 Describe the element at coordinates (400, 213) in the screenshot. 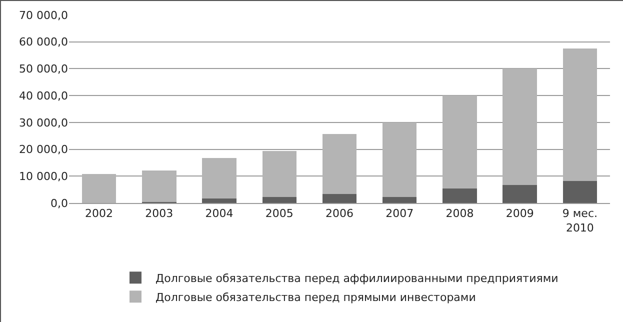

I see `x-tick-label: 2007` at that location.